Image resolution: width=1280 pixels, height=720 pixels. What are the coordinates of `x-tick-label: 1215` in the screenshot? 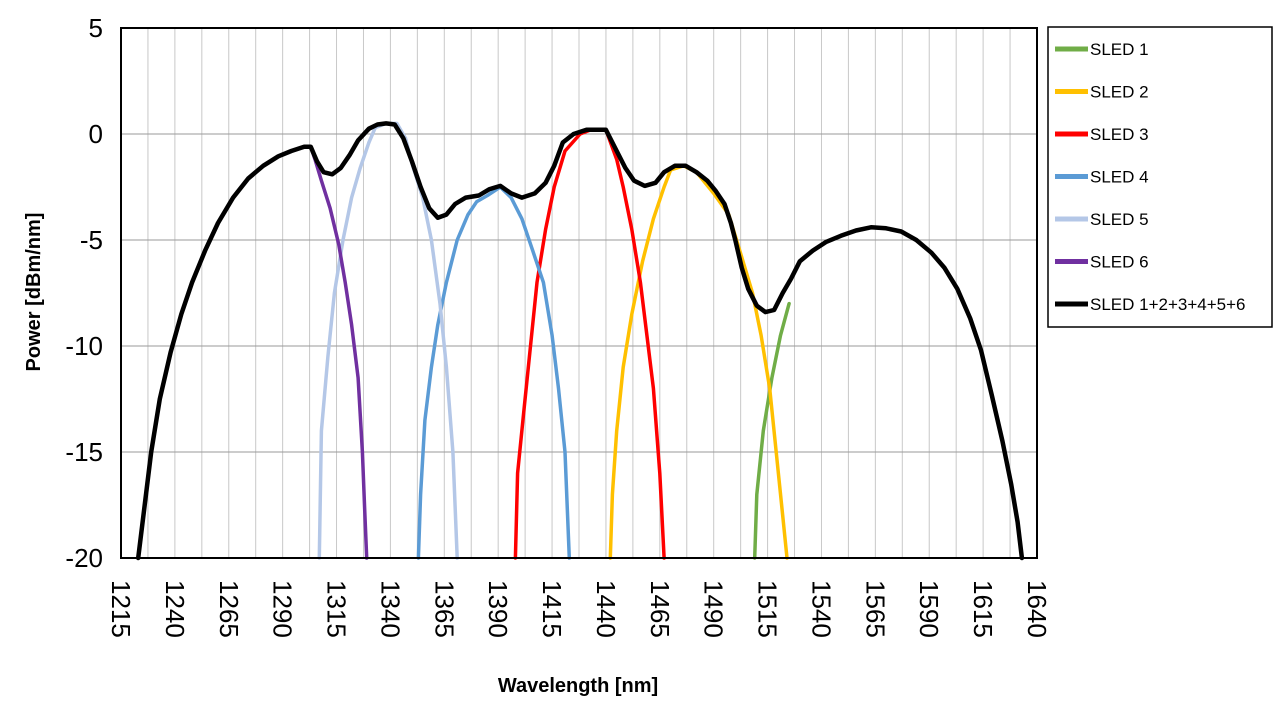 It's located at (121, 609).